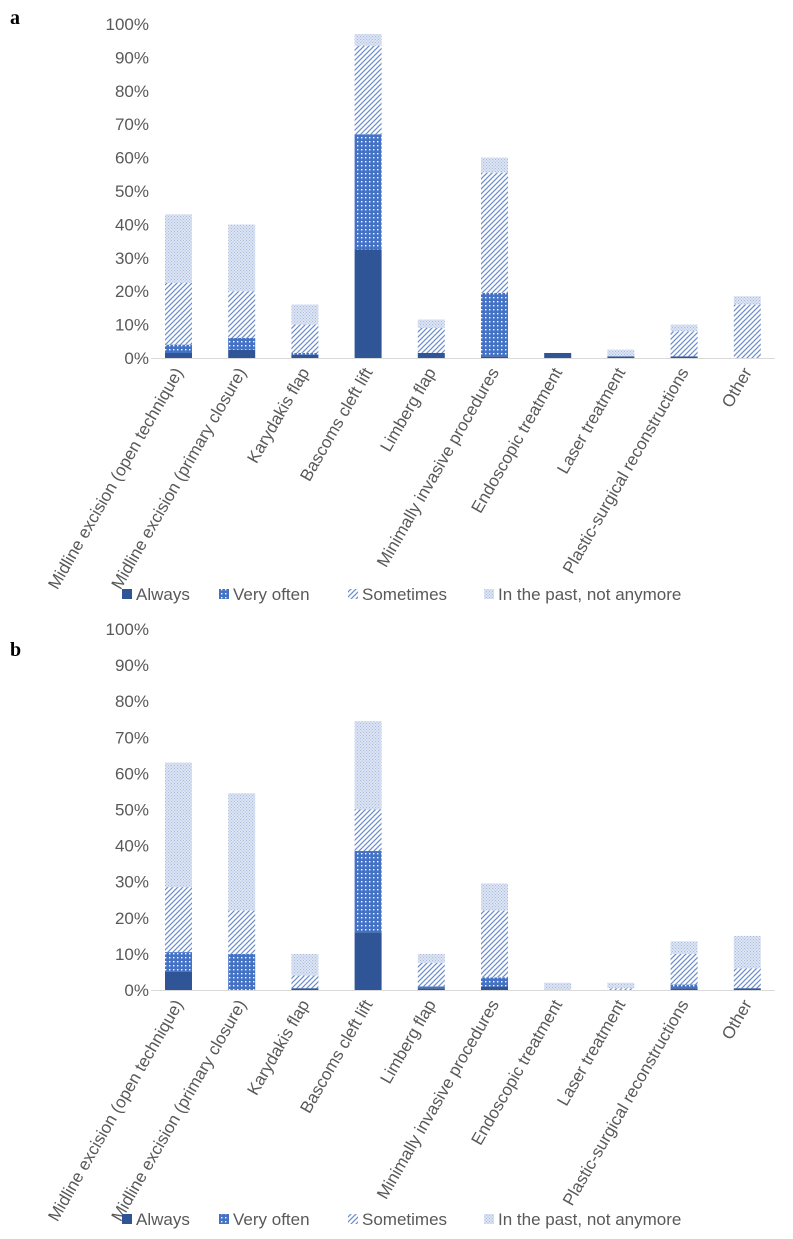  What do you see at coordinates (132, 846) in the screenshot?
I see `y-tick-label-b: 40%` at bounding box center [132, 846].